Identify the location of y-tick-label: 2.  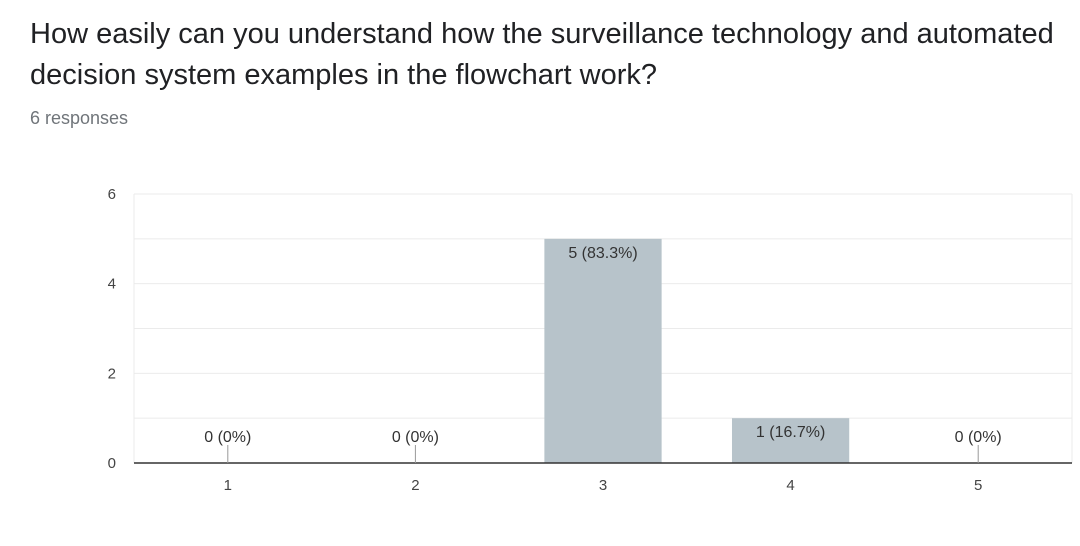
(112, 373).